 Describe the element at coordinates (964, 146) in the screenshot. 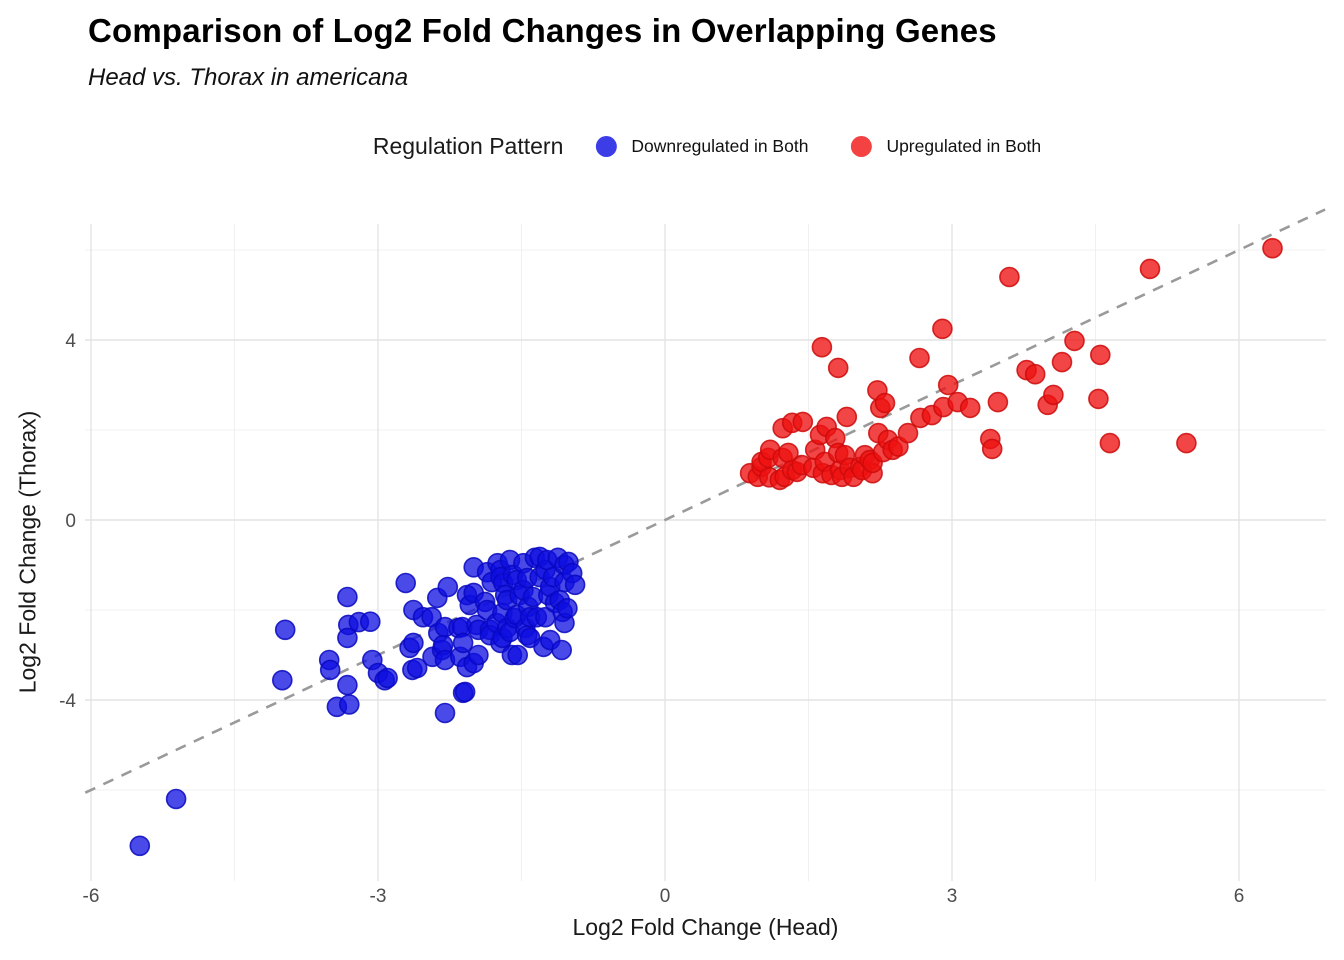

I see `legend-label-upregulated: Upregulated in Both` at that location.